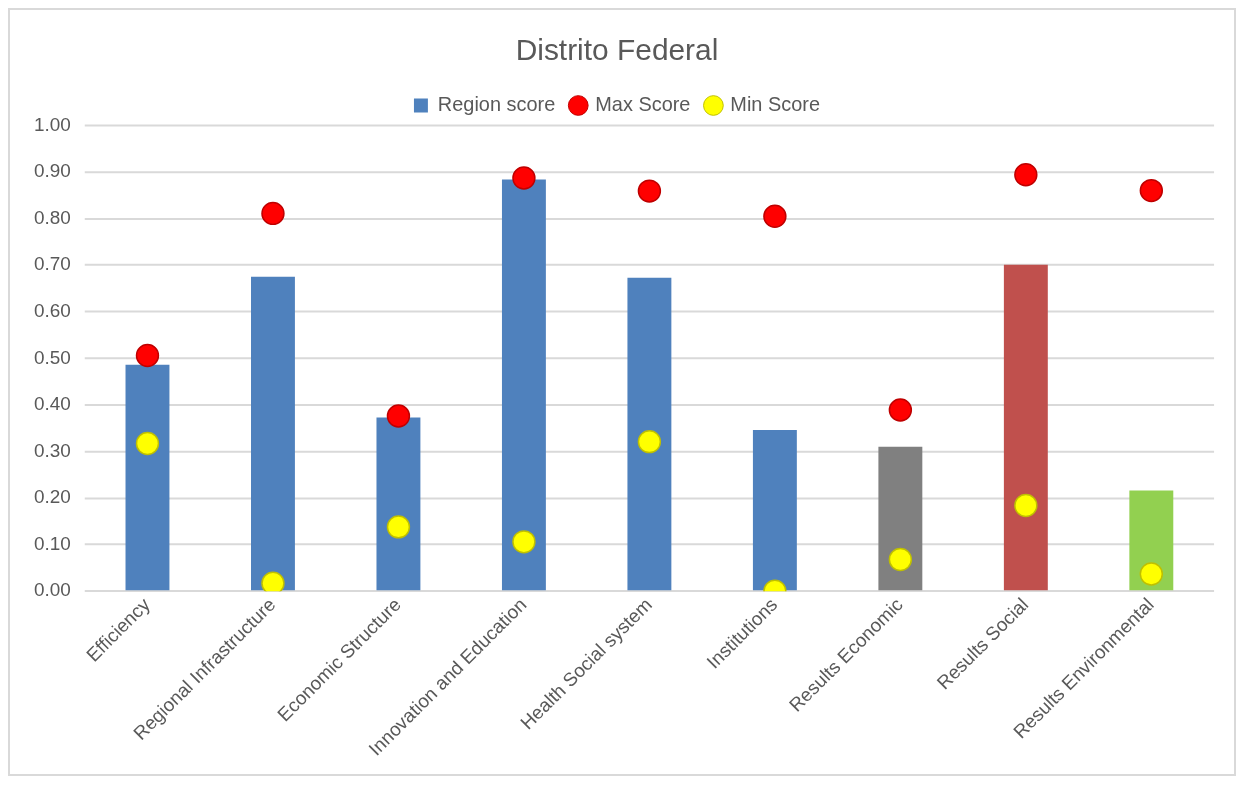 The height and width of the screenshot is (786, 1250). Describe the element at coordinates (52, 497) in the screenshot. I see `y-tick-label: 0.20` at that location.